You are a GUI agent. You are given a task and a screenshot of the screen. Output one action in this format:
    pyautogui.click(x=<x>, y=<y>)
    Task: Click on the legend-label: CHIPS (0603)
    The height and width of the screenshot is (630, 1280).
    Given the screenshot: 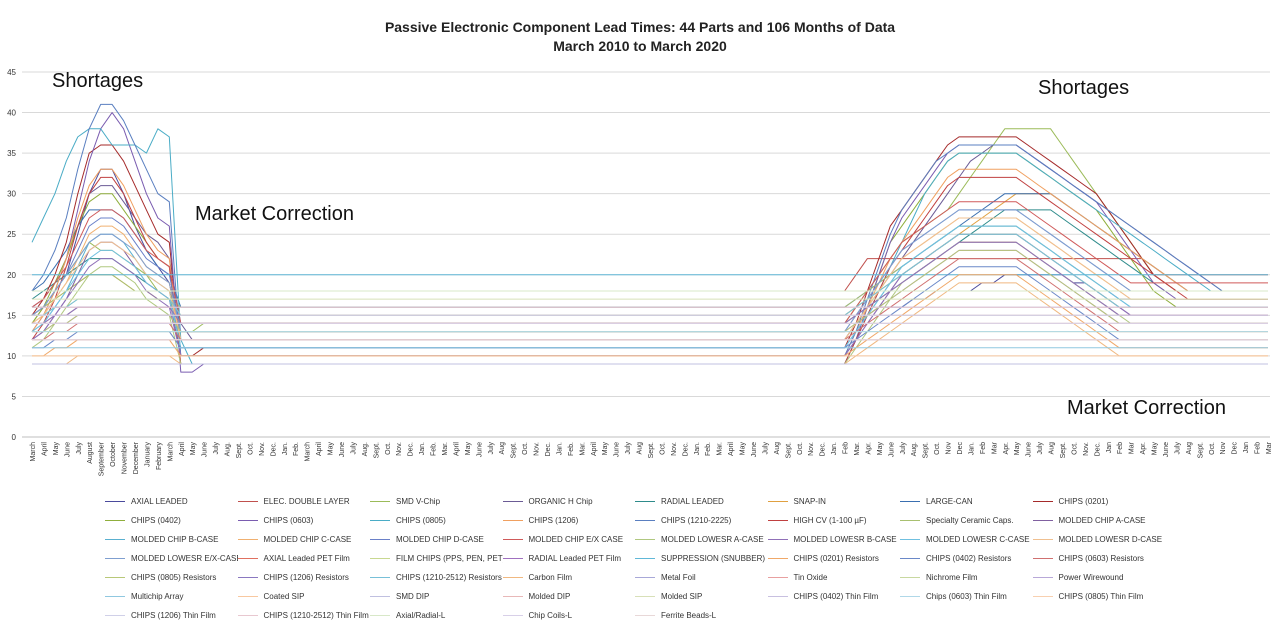 What is the action you would take?
    pyautogui.click(x=288, y=520)
    